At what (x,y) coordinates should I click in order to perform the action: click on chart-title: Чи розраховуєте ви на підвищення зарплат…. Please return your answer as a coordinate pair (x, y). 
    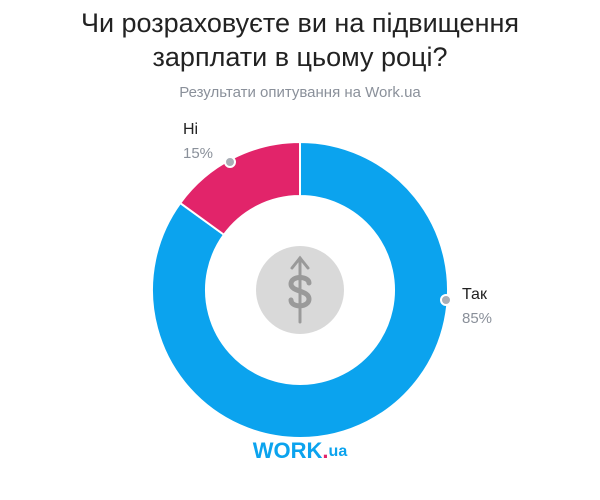
    Looking at the image, I should click on (300, 40).